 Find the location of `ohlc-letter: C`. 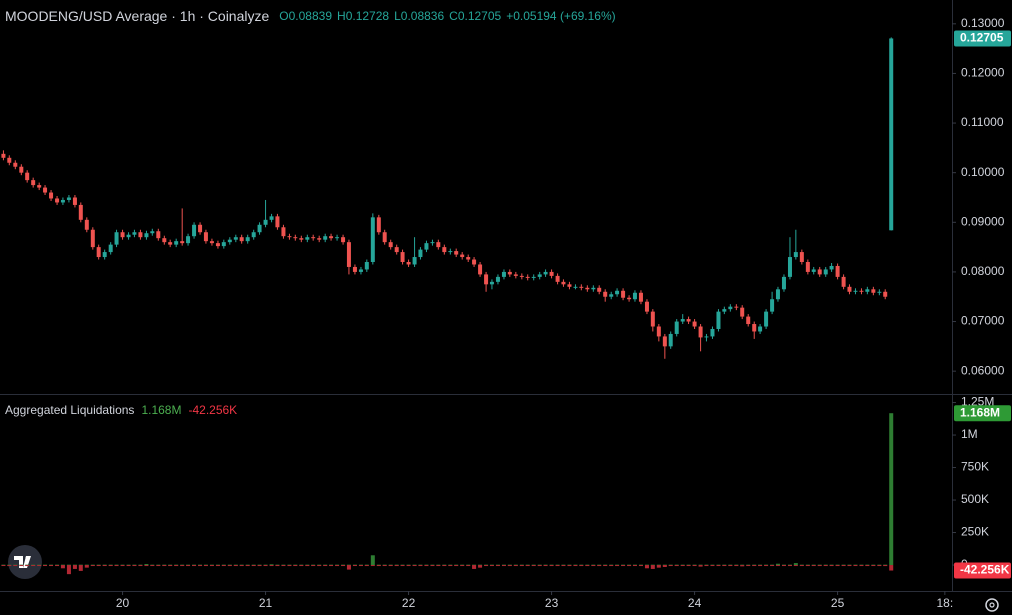

ohlc-letter: C is located at coordinates (453, 16).